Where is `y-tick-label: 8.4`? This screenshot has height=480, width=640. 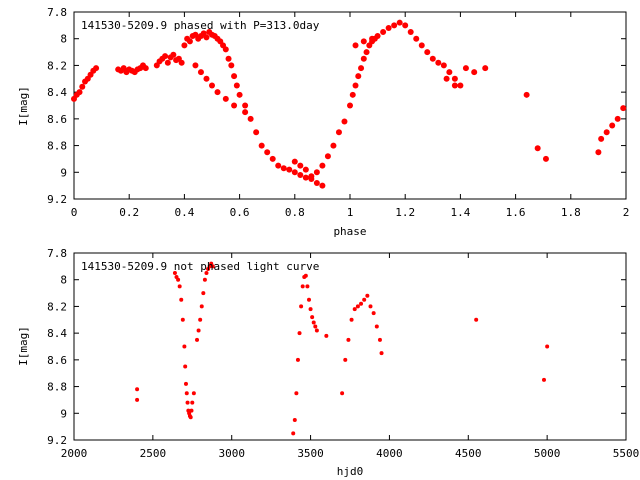 y-tick-label: 8.4 is located at coordinates (57, 333).